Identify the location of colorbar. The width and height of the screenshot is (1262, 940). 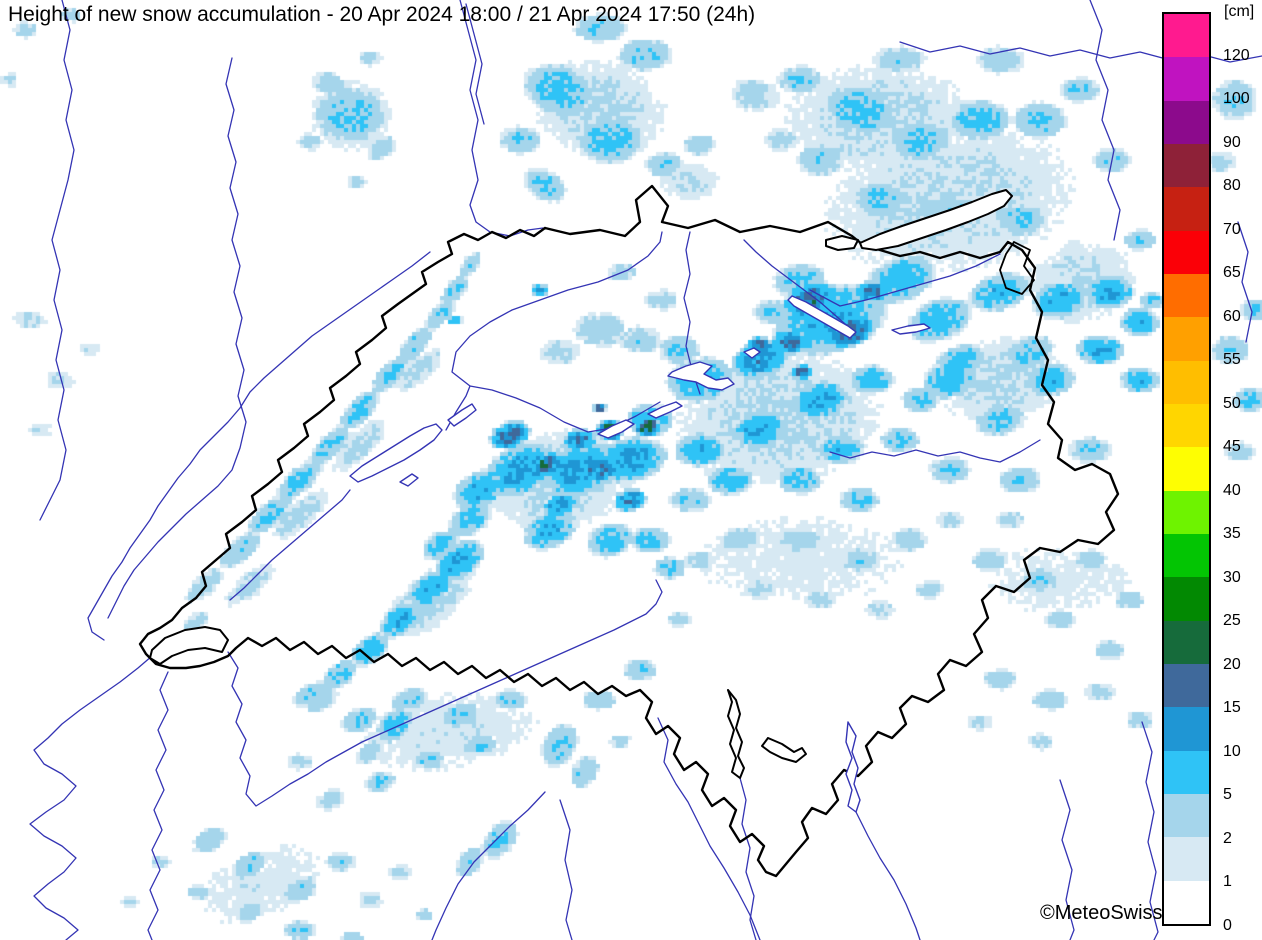
(1186, 469).